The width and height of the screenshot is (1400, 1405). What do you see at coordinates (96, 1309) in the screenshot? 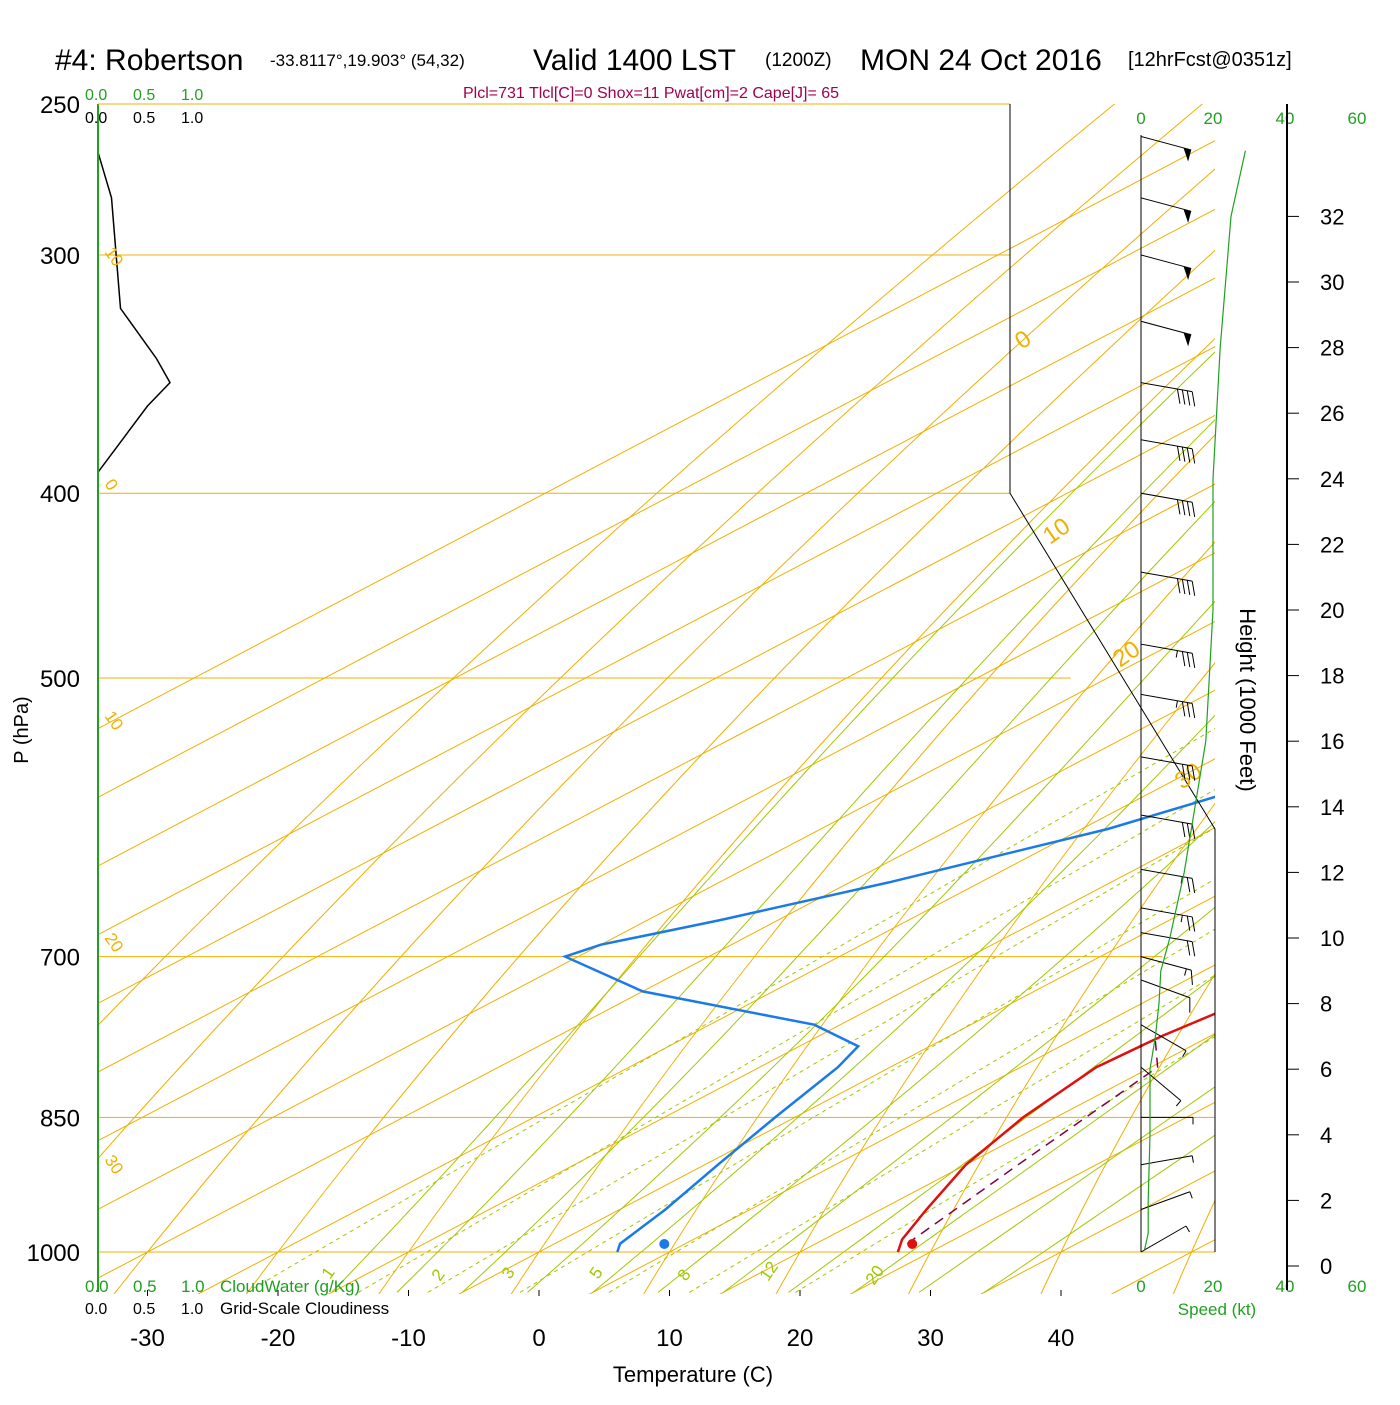
I see `cloudiness-scale-bottom: 0.0` at bounding box center [96, 1309].